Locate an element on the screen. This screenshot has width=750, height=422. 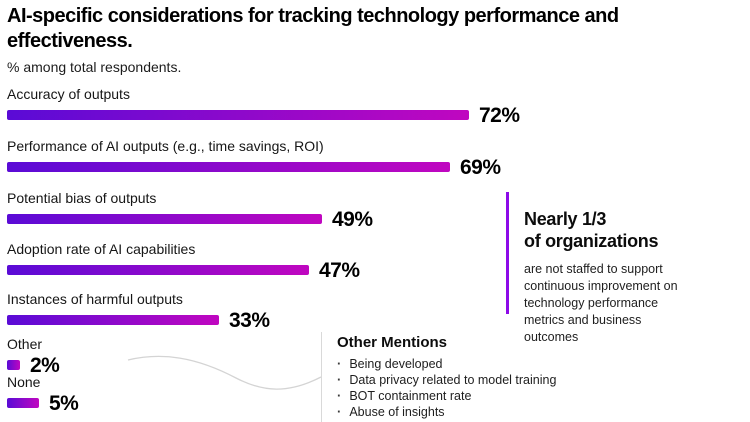
bar-value: 2% is located at coordinates (45, 365).